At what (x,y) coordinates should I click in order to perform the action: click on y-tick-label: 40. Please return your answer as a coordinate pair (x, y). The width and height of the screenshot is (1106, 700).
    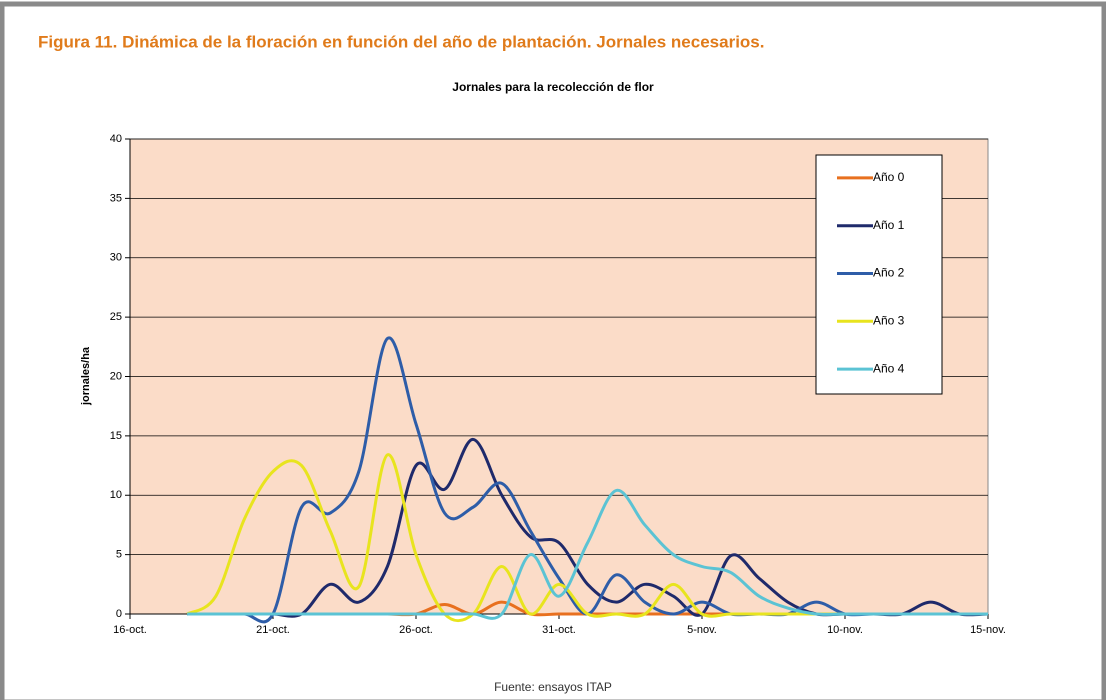
    Looking at the image, I should click on (116, 139).